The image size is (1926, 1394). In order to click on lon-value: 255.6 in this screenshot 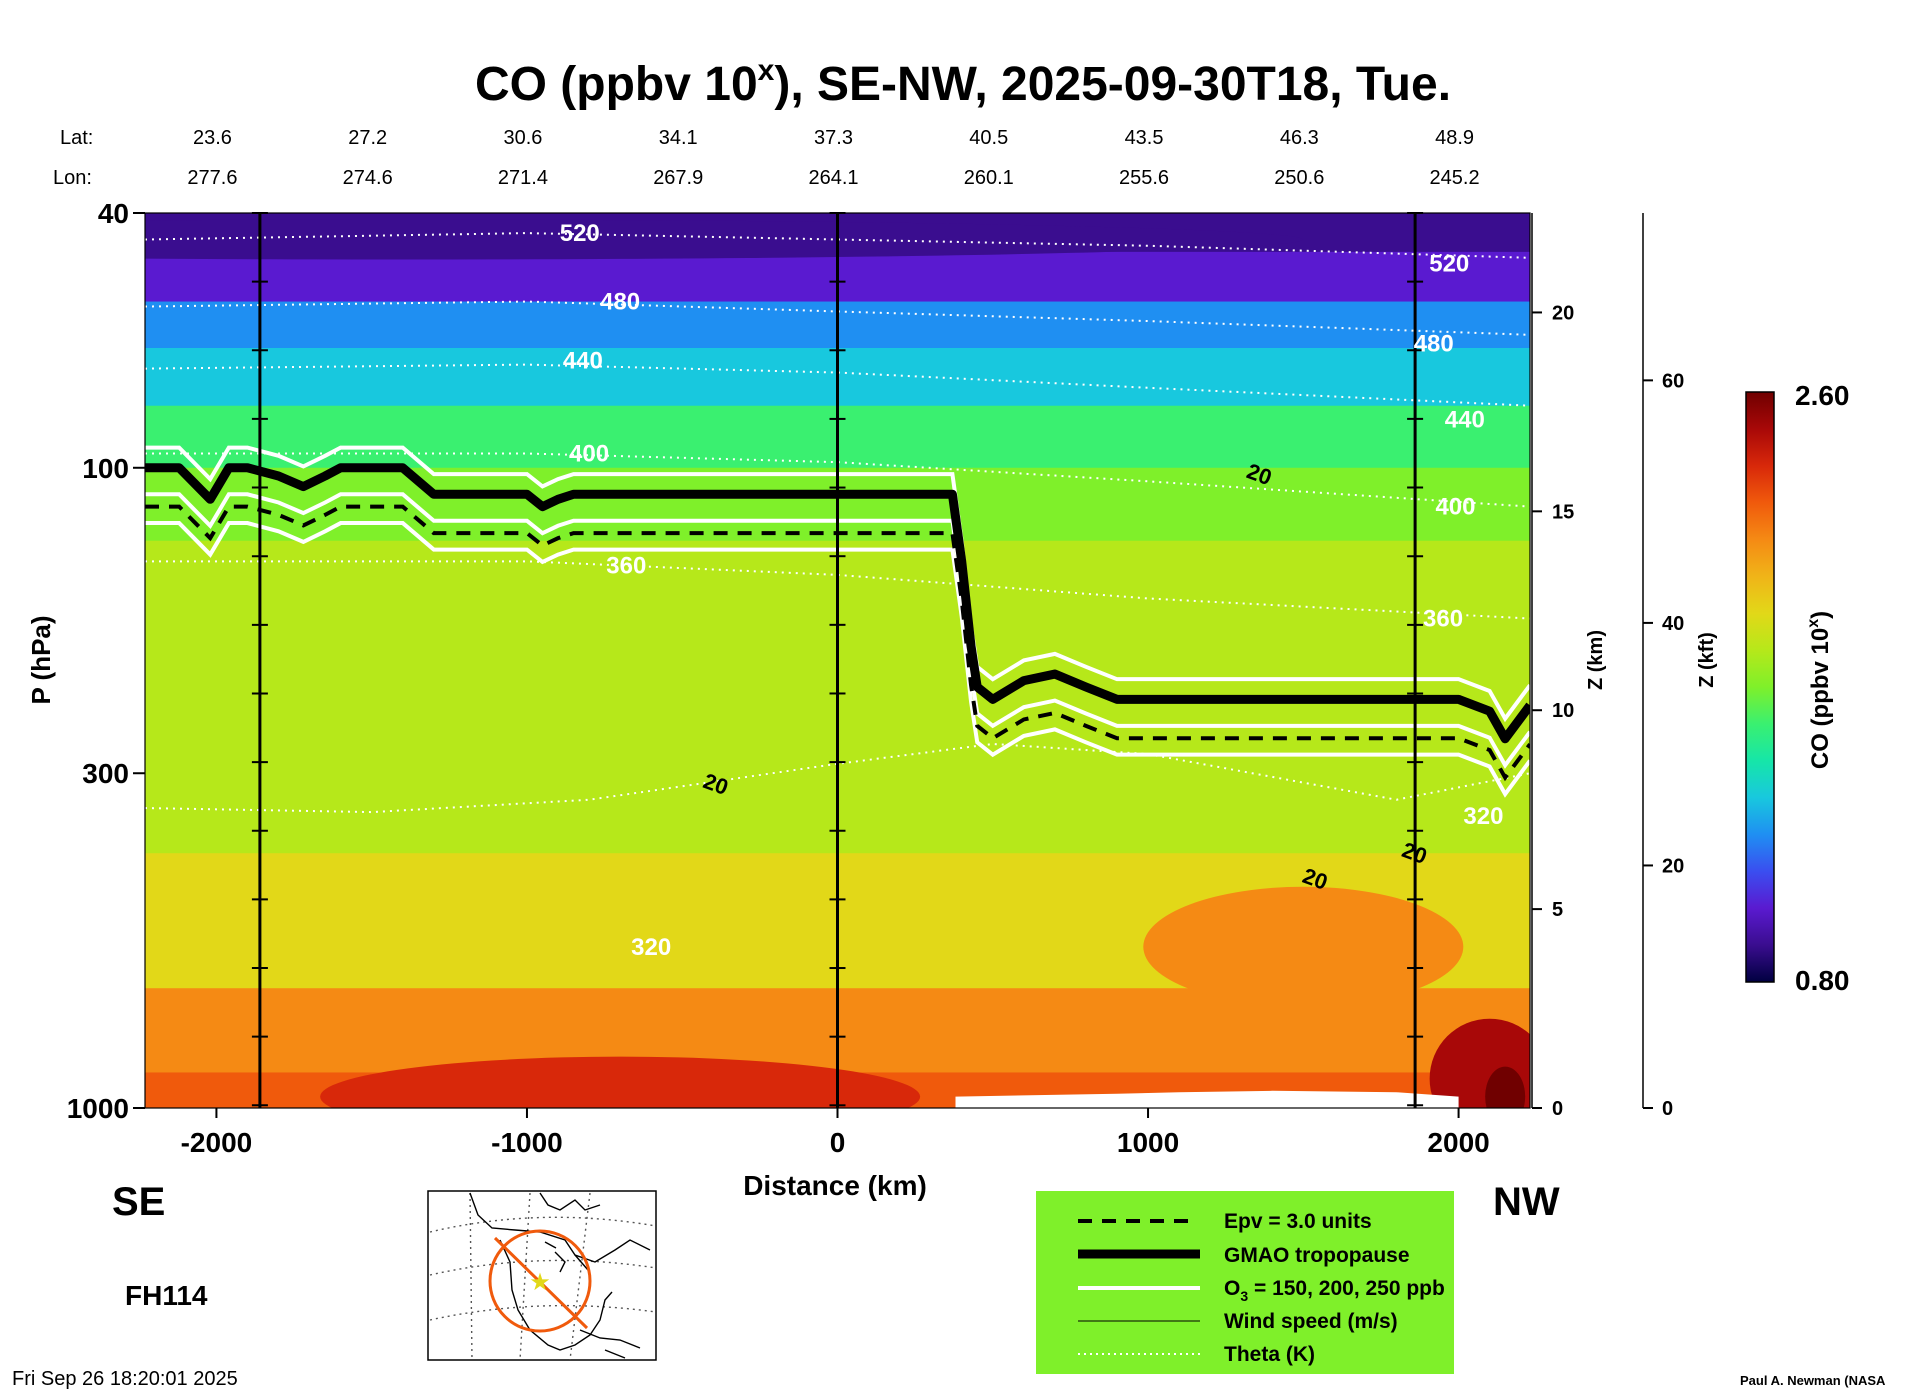, I will do `click(1144, 178)`.